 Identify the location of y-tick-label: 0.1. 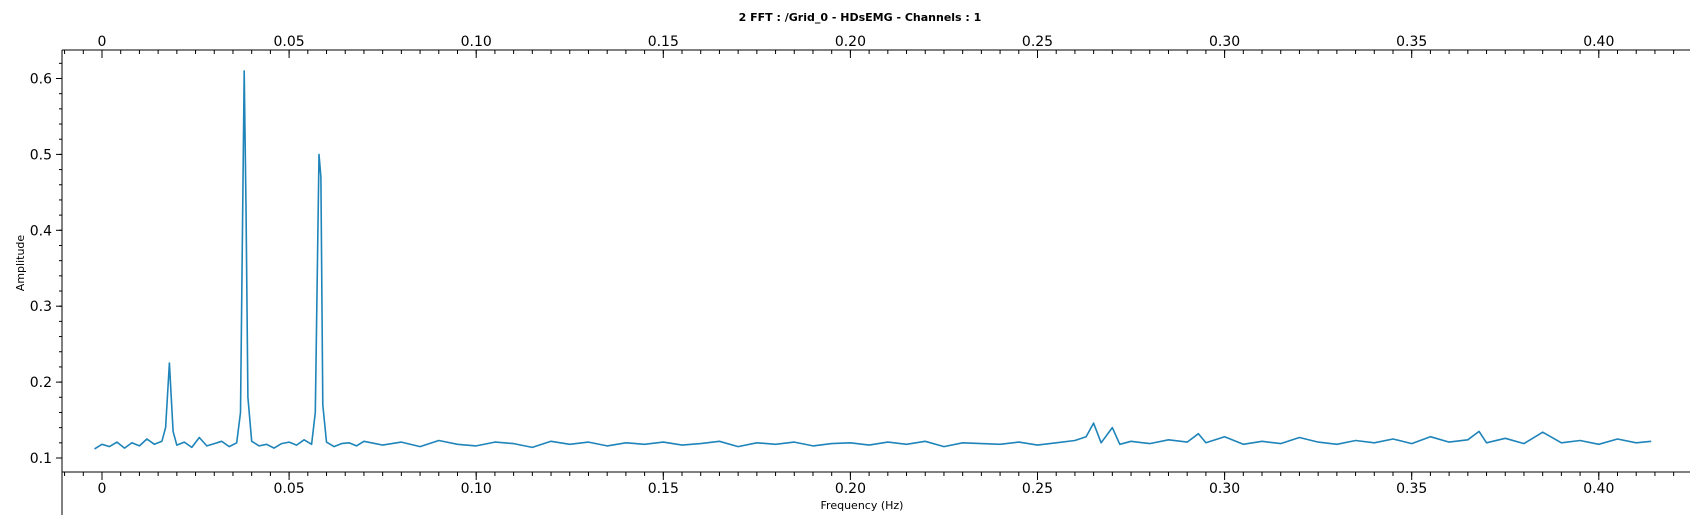
(41, 459).